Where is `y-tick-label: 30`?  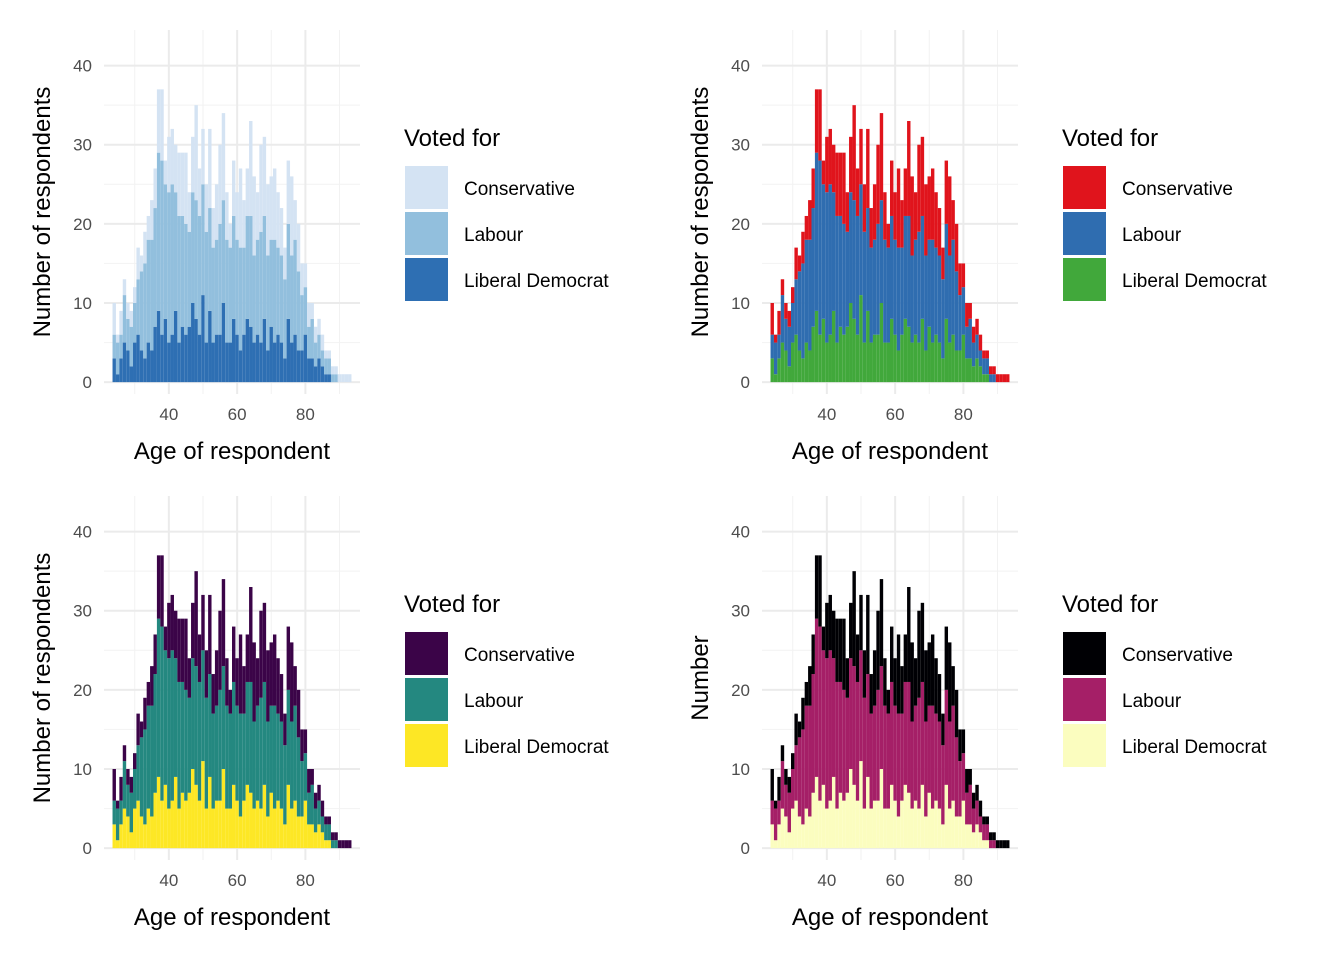 y-tick-label: 30 is located at coordinates (82, 611).